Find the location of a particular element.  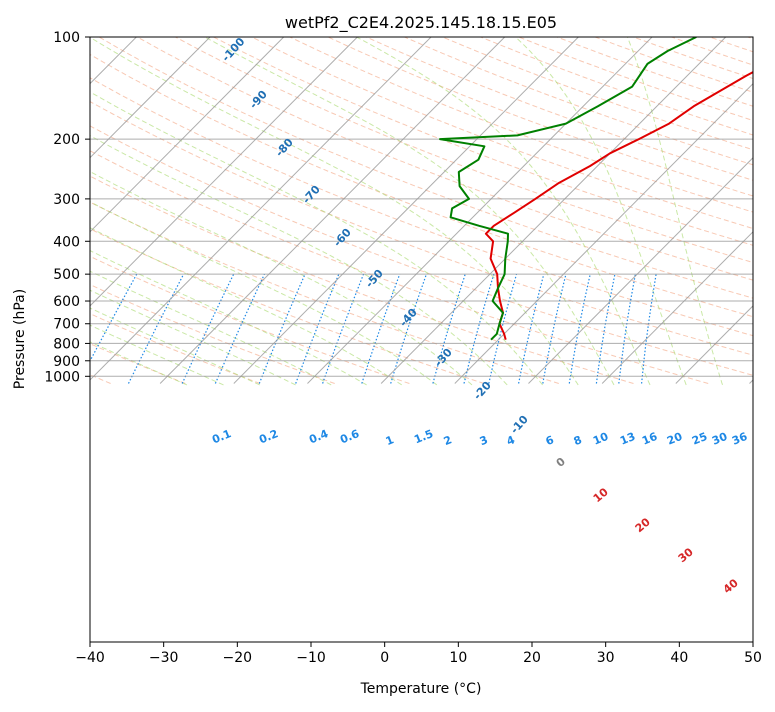

x-tick-label: −40 is located at coordinates (90, 658).